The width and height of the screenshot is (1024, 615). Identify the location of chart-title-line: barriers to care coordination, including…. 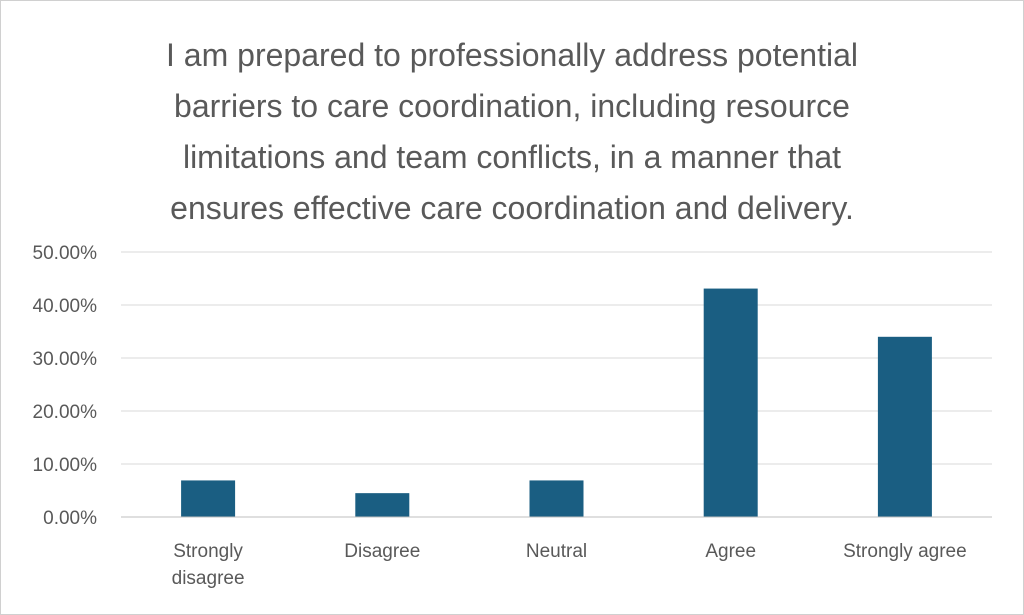
(512, 106).